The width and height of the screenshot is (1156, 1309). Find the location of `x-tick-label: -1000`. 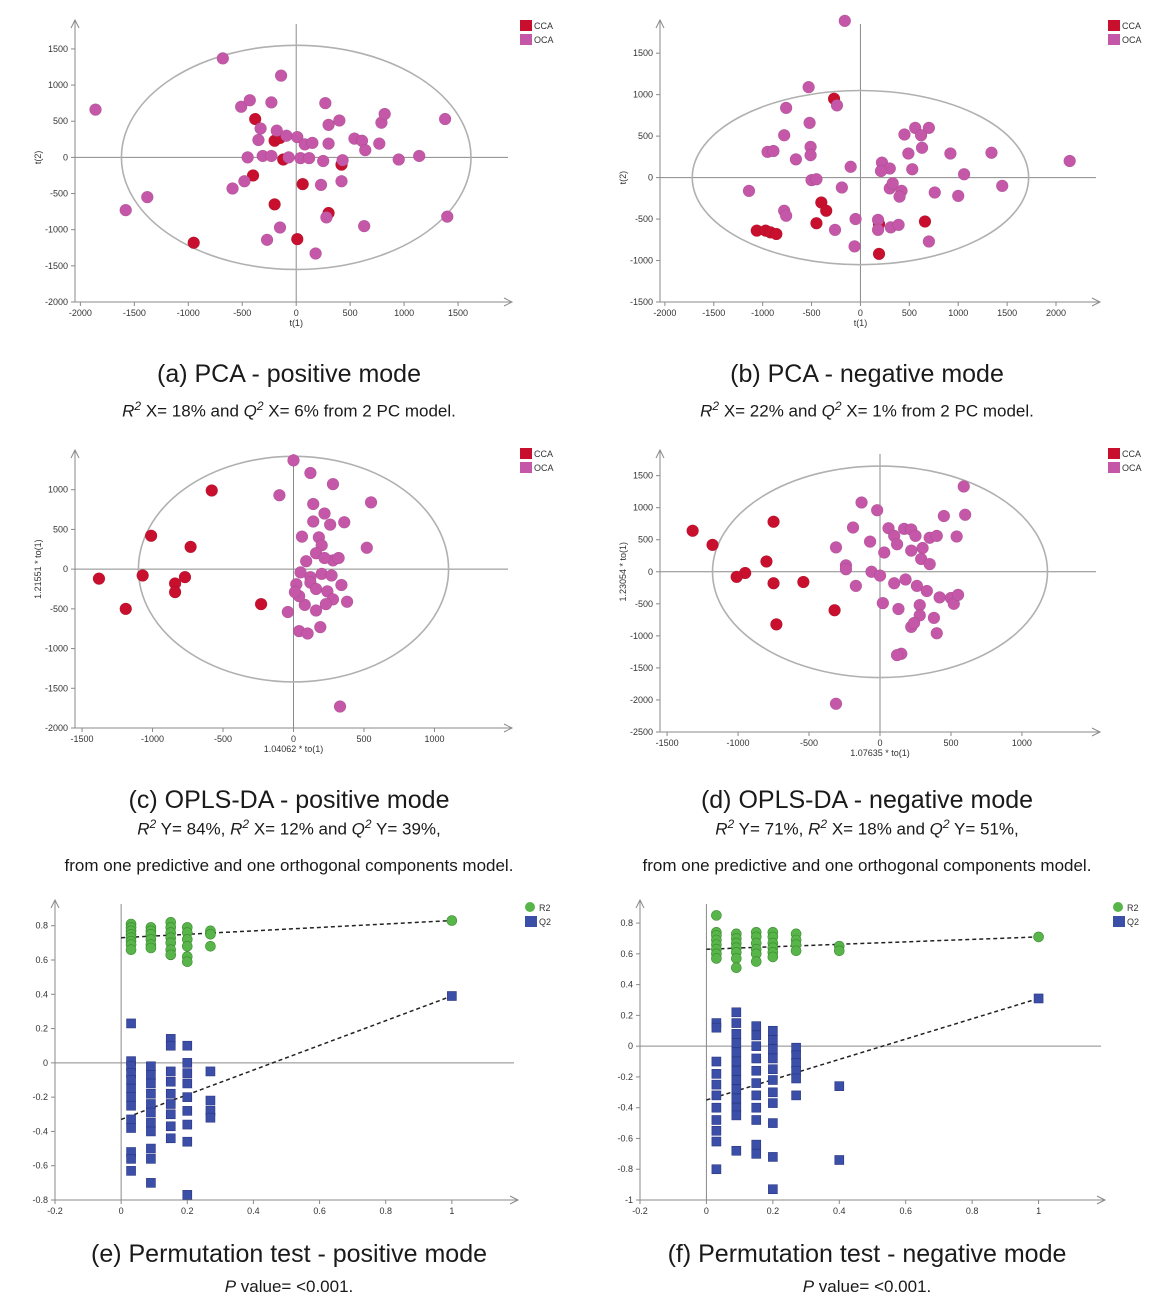

x-tick-label: -1000 is located at coordinates (762, 313).